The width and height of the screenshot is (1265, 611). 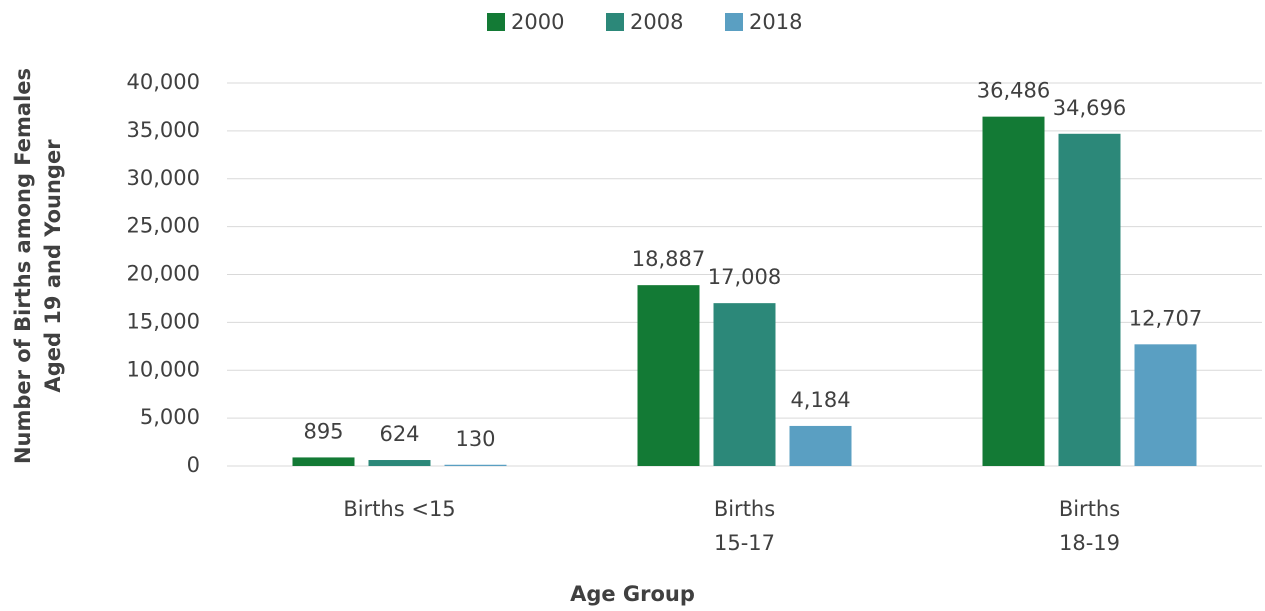 I want to click on x-tick-label: Births 15-17, so click(x=744, y=526).